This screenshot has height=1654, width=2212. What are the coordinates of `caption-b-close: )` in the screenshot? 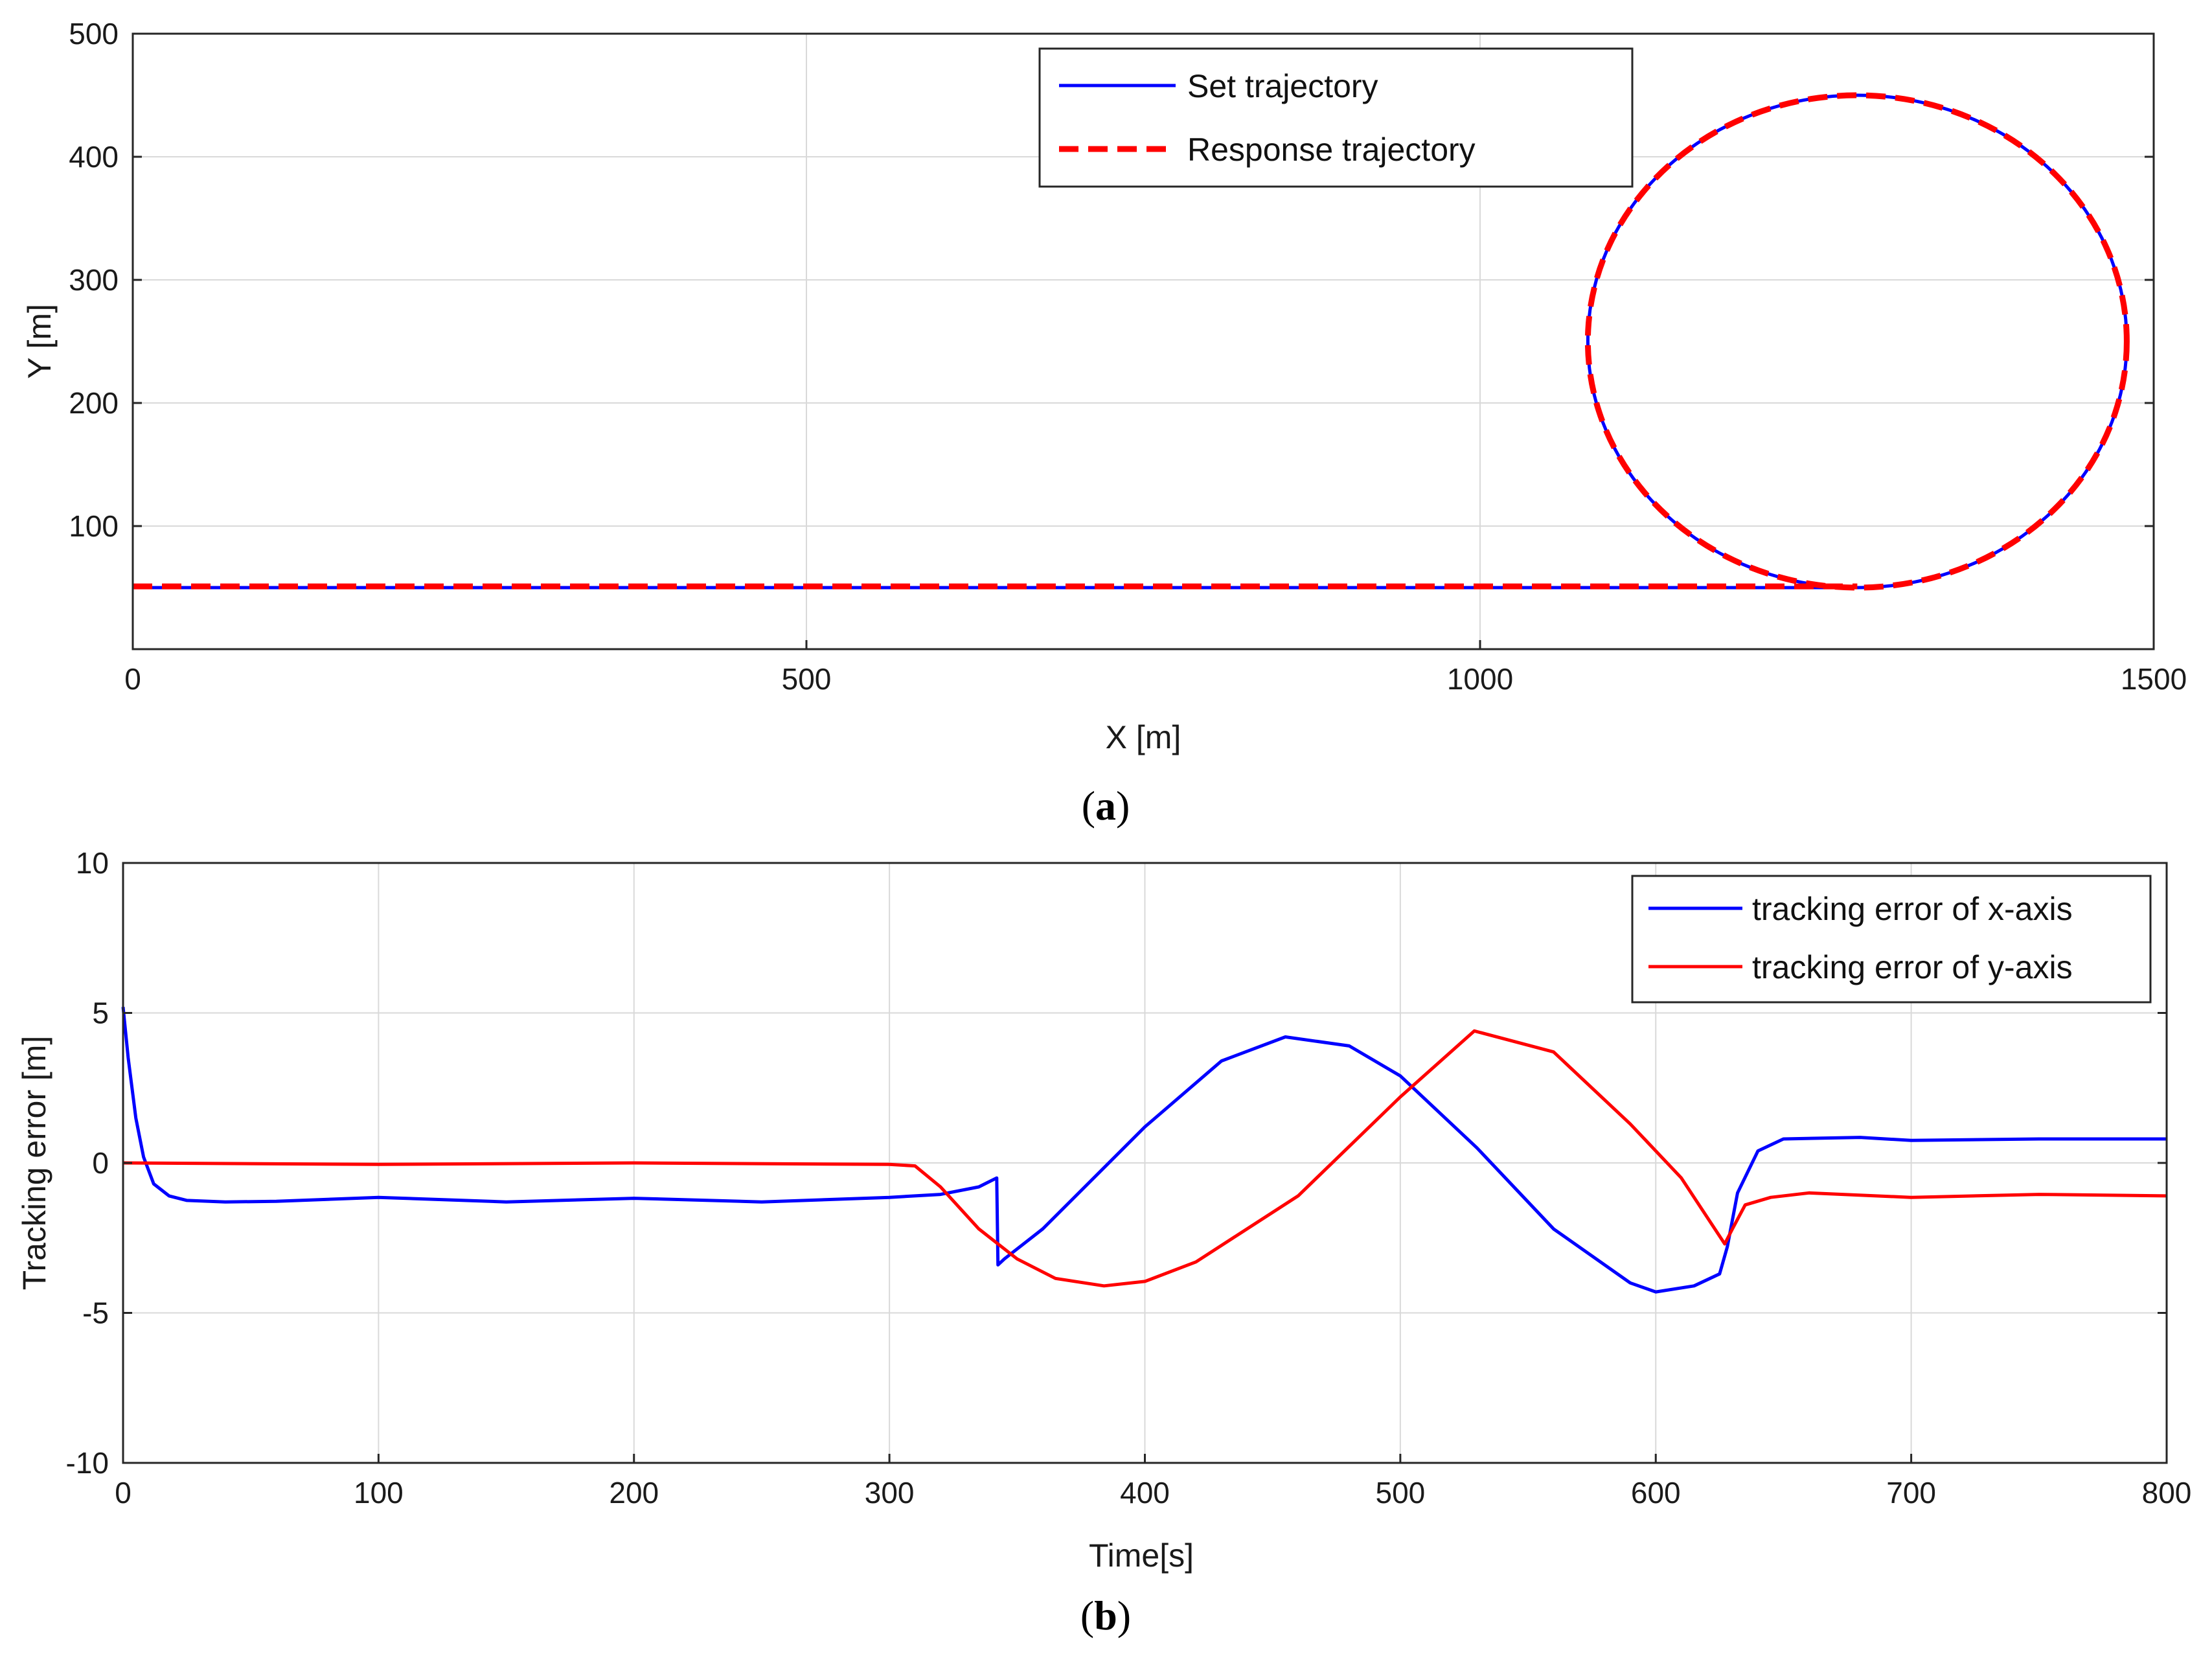 It's located at (1124, 1615).